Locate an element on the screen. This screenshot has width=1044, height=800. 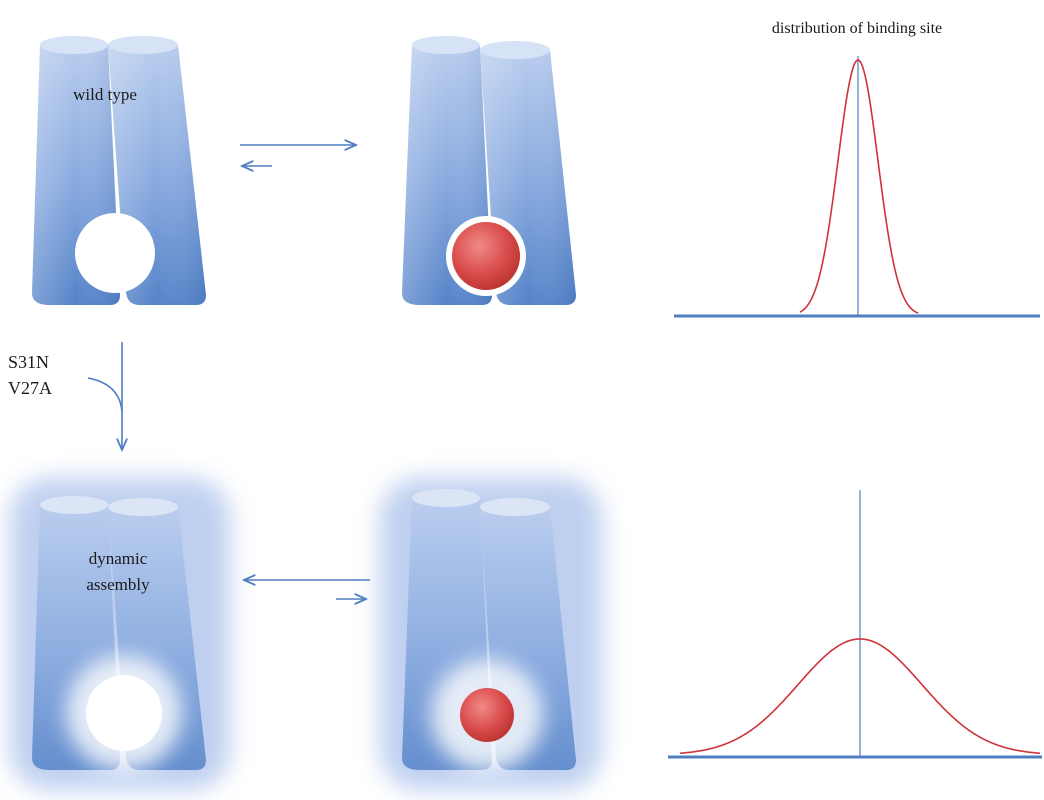
wild-type-channel-empty: wild type is located at coordinates (119, 170).